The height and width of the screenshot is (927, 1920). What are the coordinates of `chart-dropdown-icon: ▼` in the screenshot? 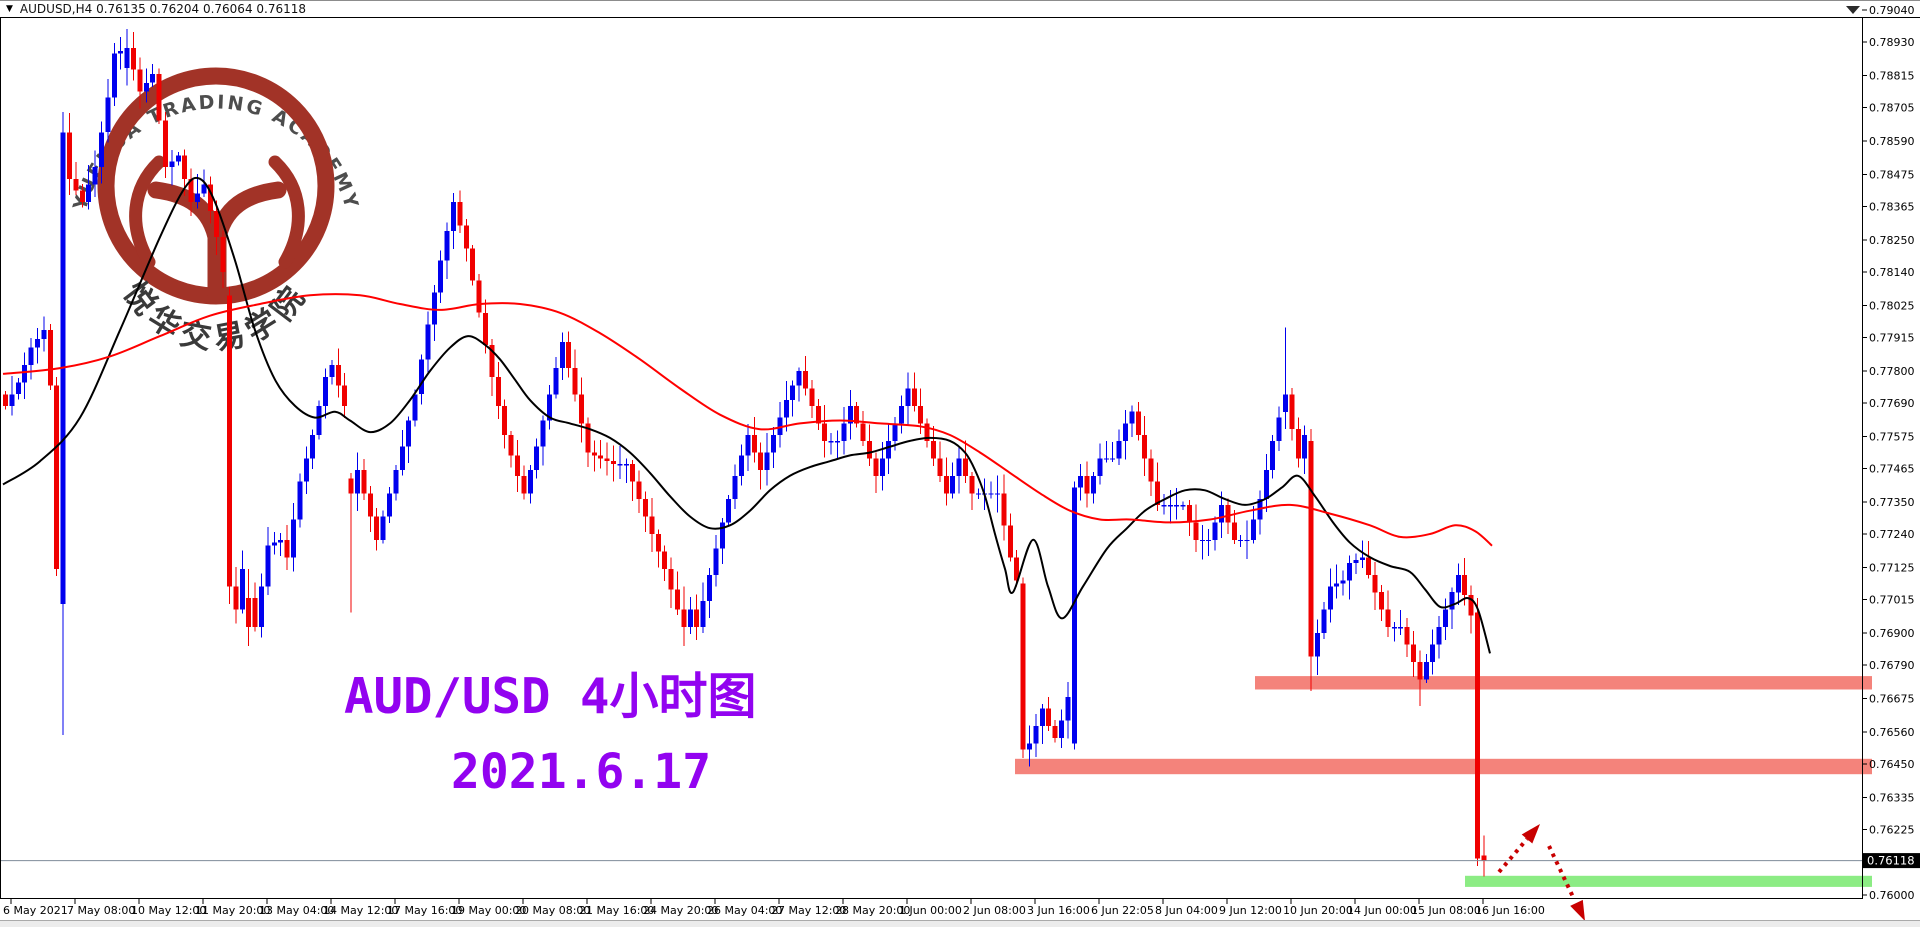 It's located at (9, 8).